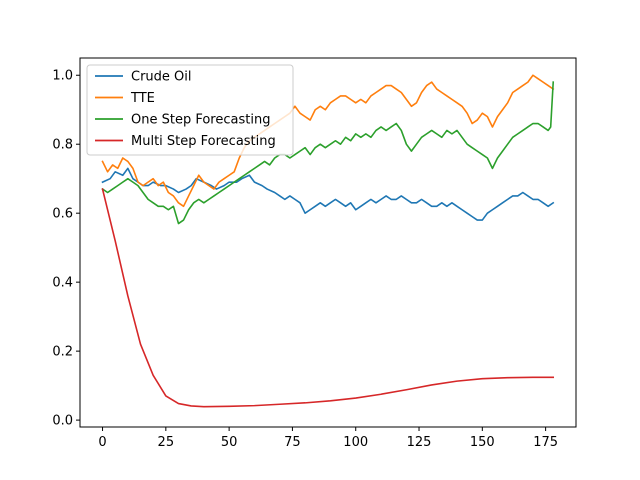 The width and height of the screenshot is (640, 480). What do you see at coordinates (419, 442) in the screenshot?
I see `x-tick-label: 125` at bounding box center [419, 442].